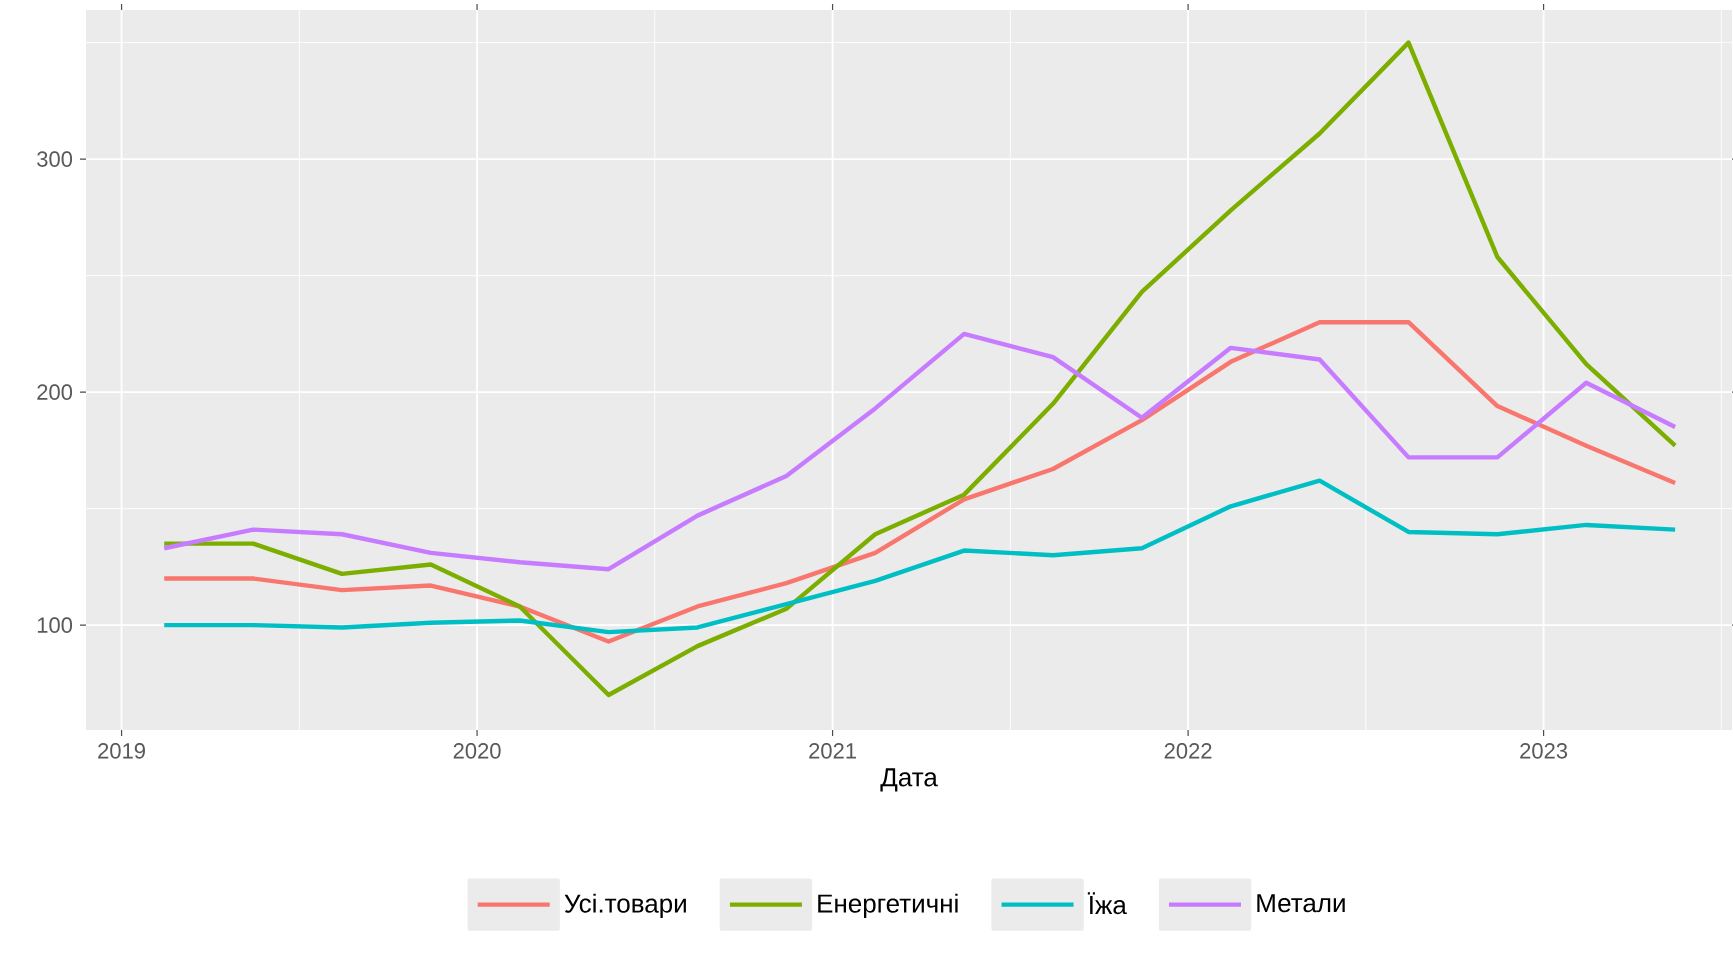 The image size is (1733, 978). What do you see at coordinates (55, 159) in the screenshot?
I see `y-tick-label: 300` at bounding box center [55, 159].